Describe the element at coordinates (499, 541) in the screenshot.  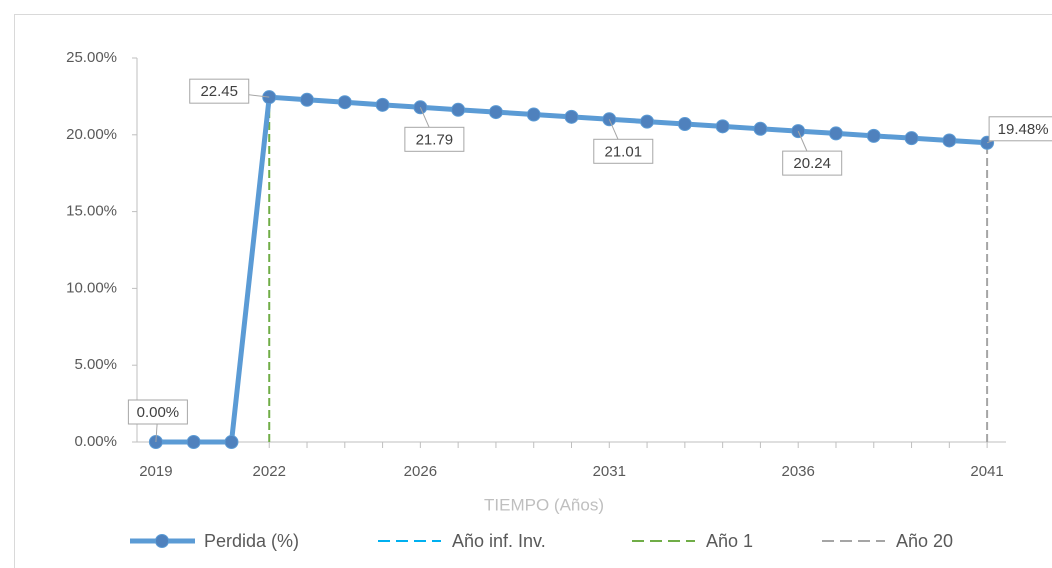
I see `legend-label: Año inf. Inv.` at that location.